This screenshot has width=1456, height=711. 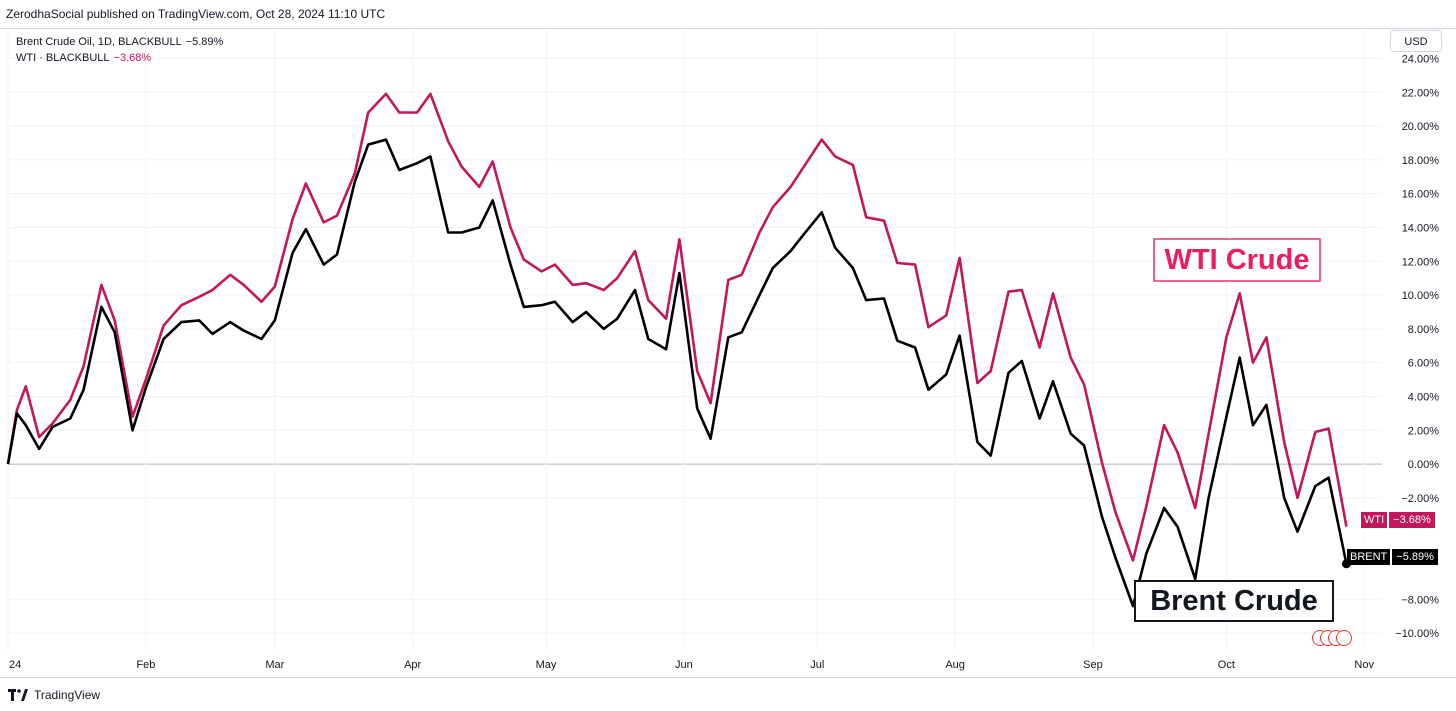 What do you see at coordinates (1234, 601) in the screenshot?
I see `annotation-brent-crude: Brent Crude` at bounding box center [1234, 601].